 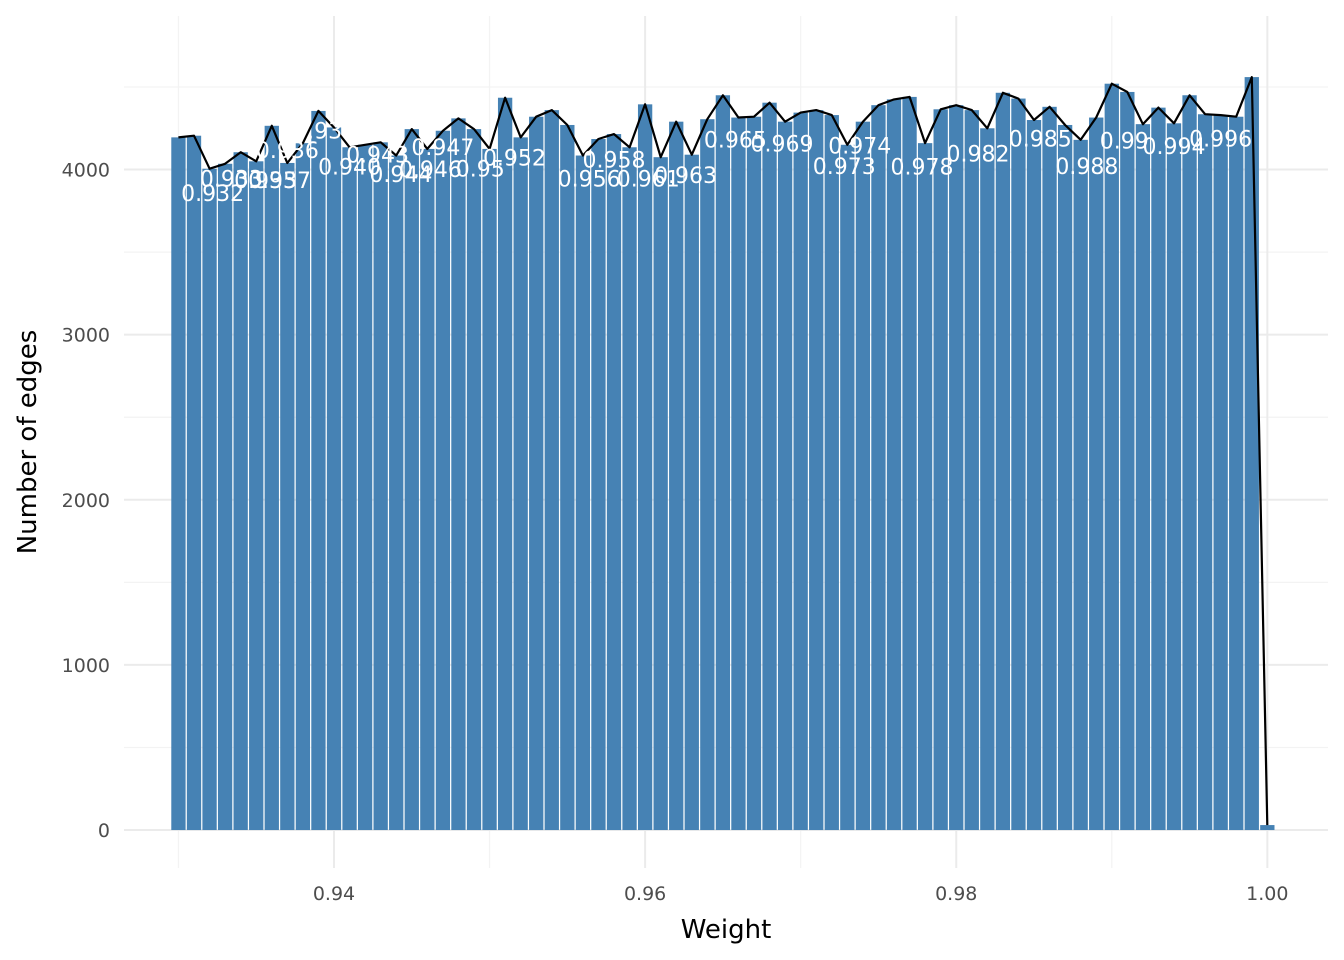 I want to click on bar-value-label: 0.932, so click(x=212, y=194).